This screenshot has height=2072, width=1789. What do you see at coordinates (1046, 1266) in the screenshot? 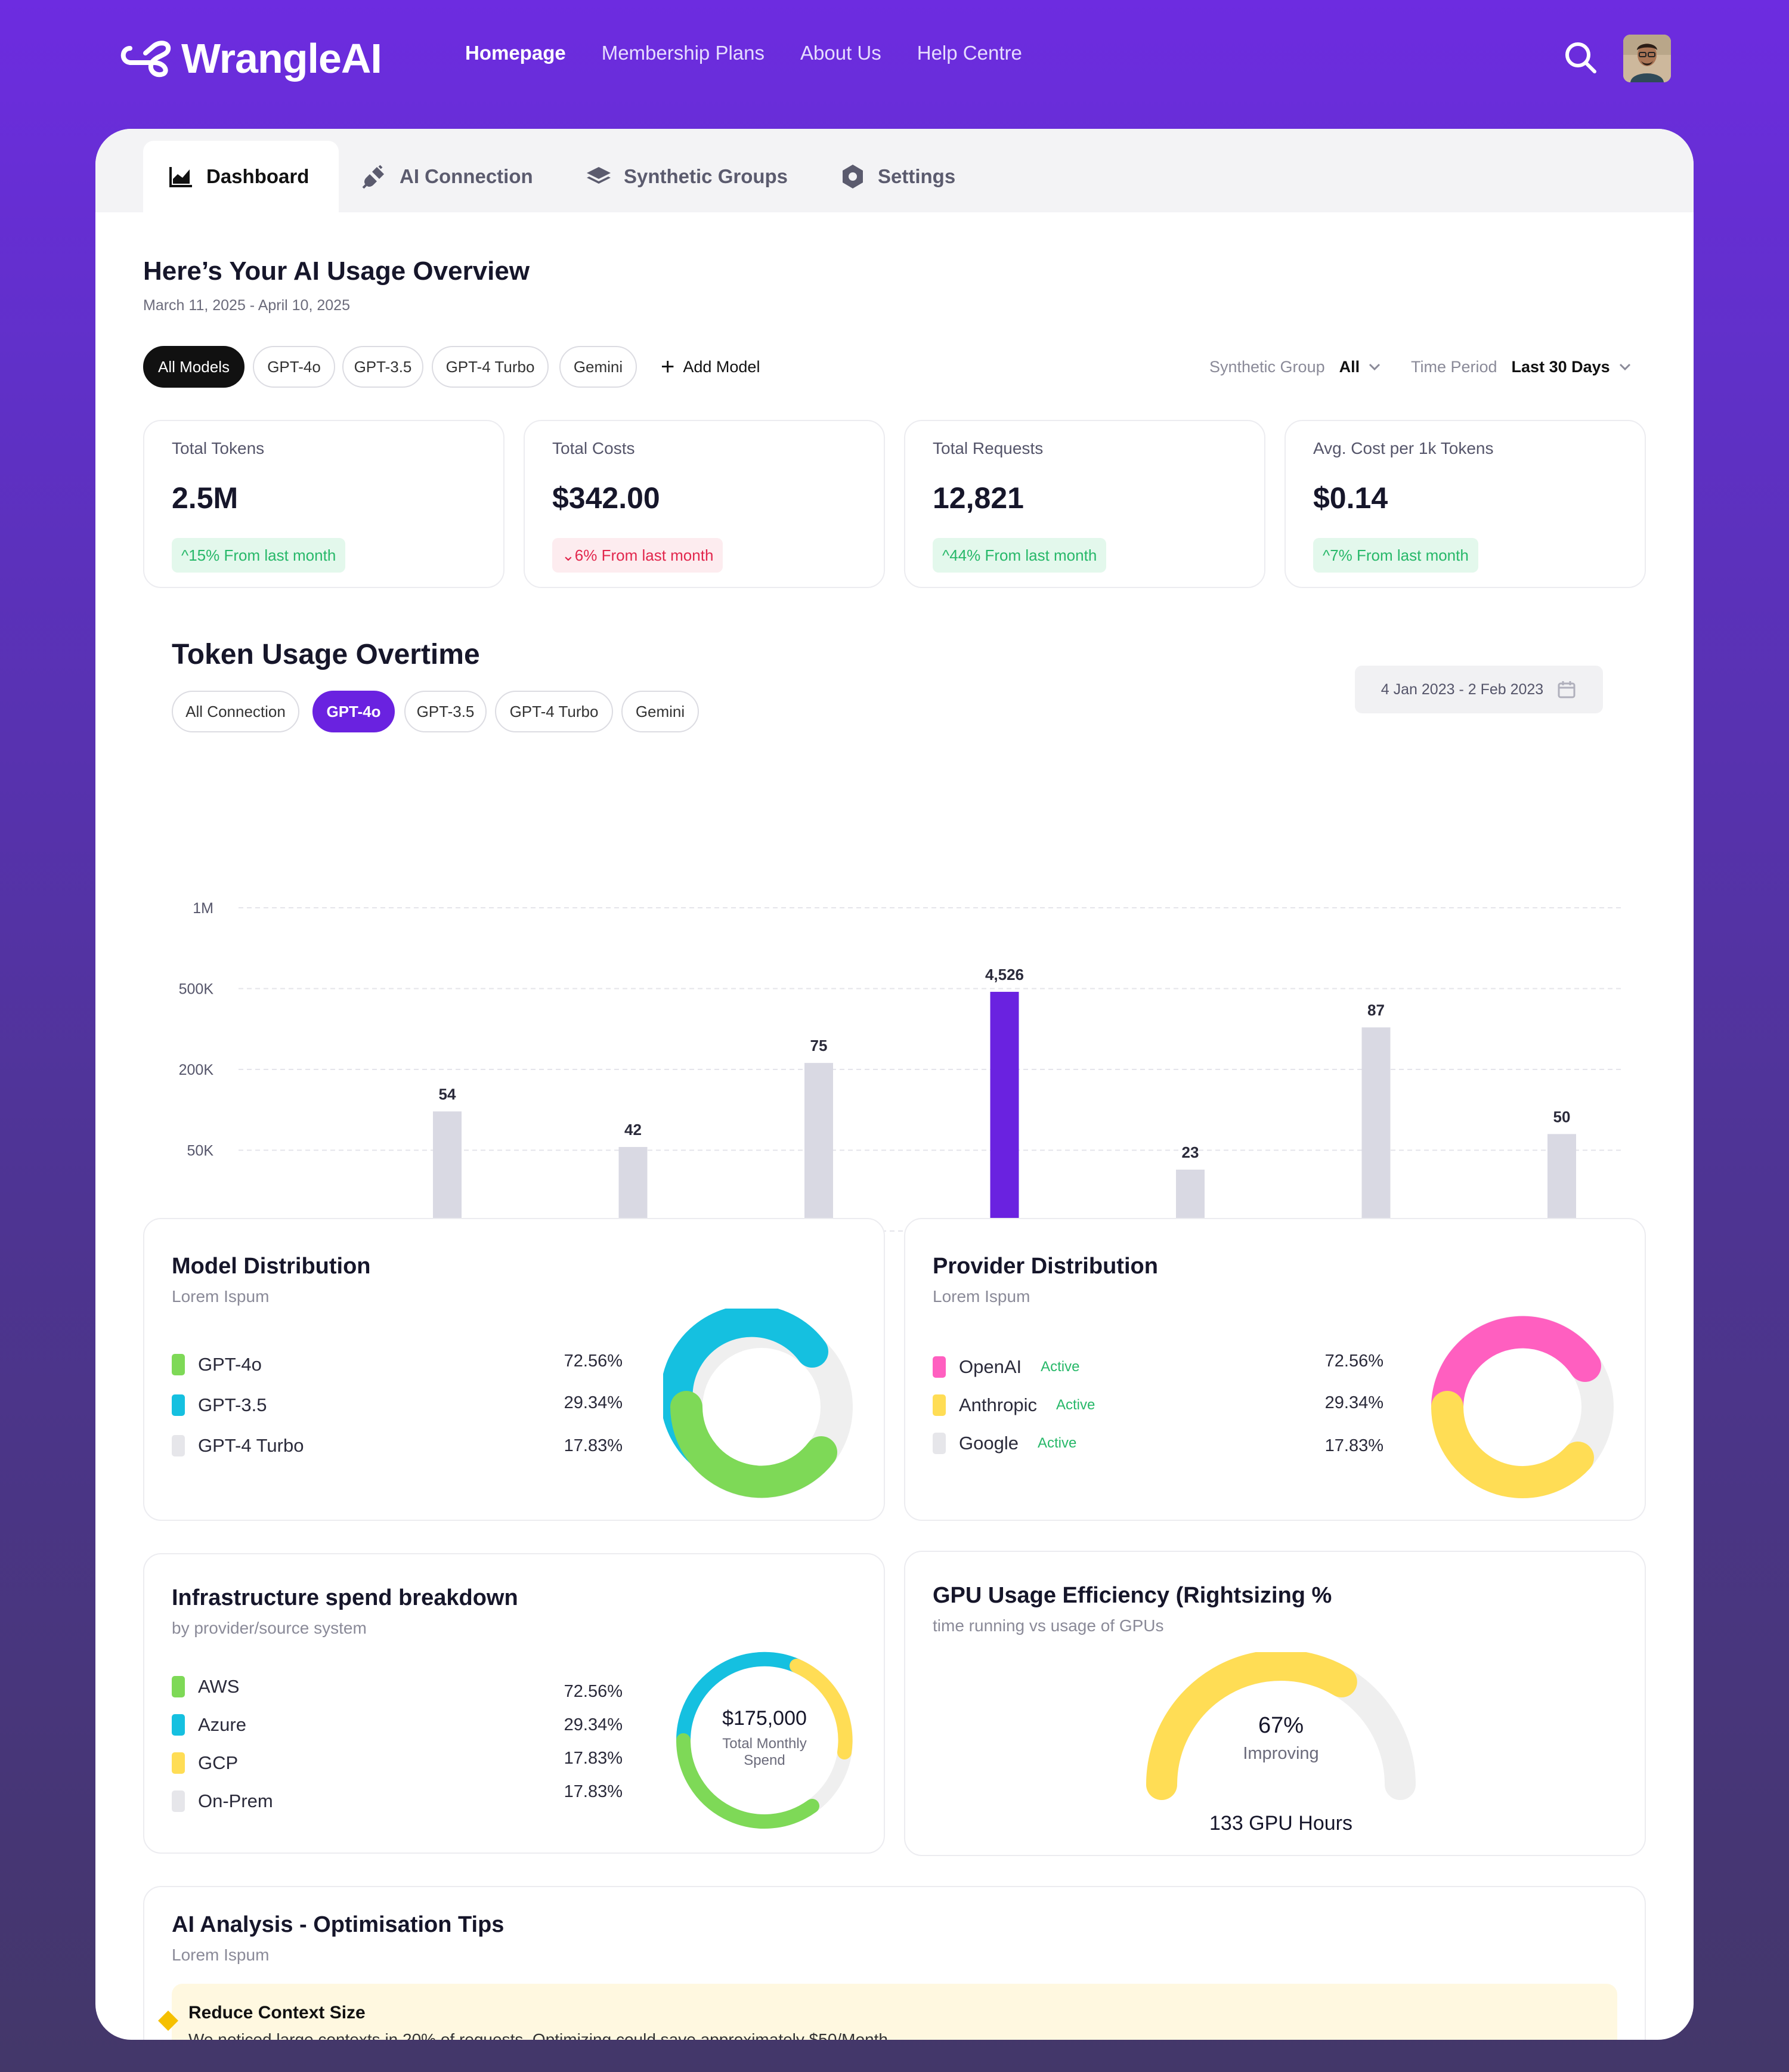
I see `card-title: Provider Distribution` at bounding box center [1046, 1266].